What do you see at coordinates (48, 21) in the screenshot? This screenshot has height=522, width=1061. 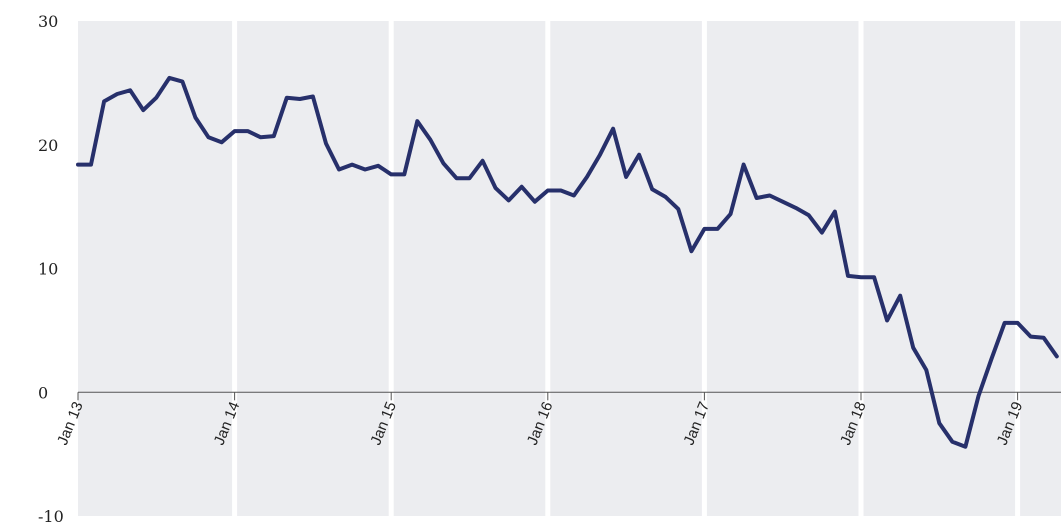 I see `y-tick-label: 30` at bounding box center [48, 21].